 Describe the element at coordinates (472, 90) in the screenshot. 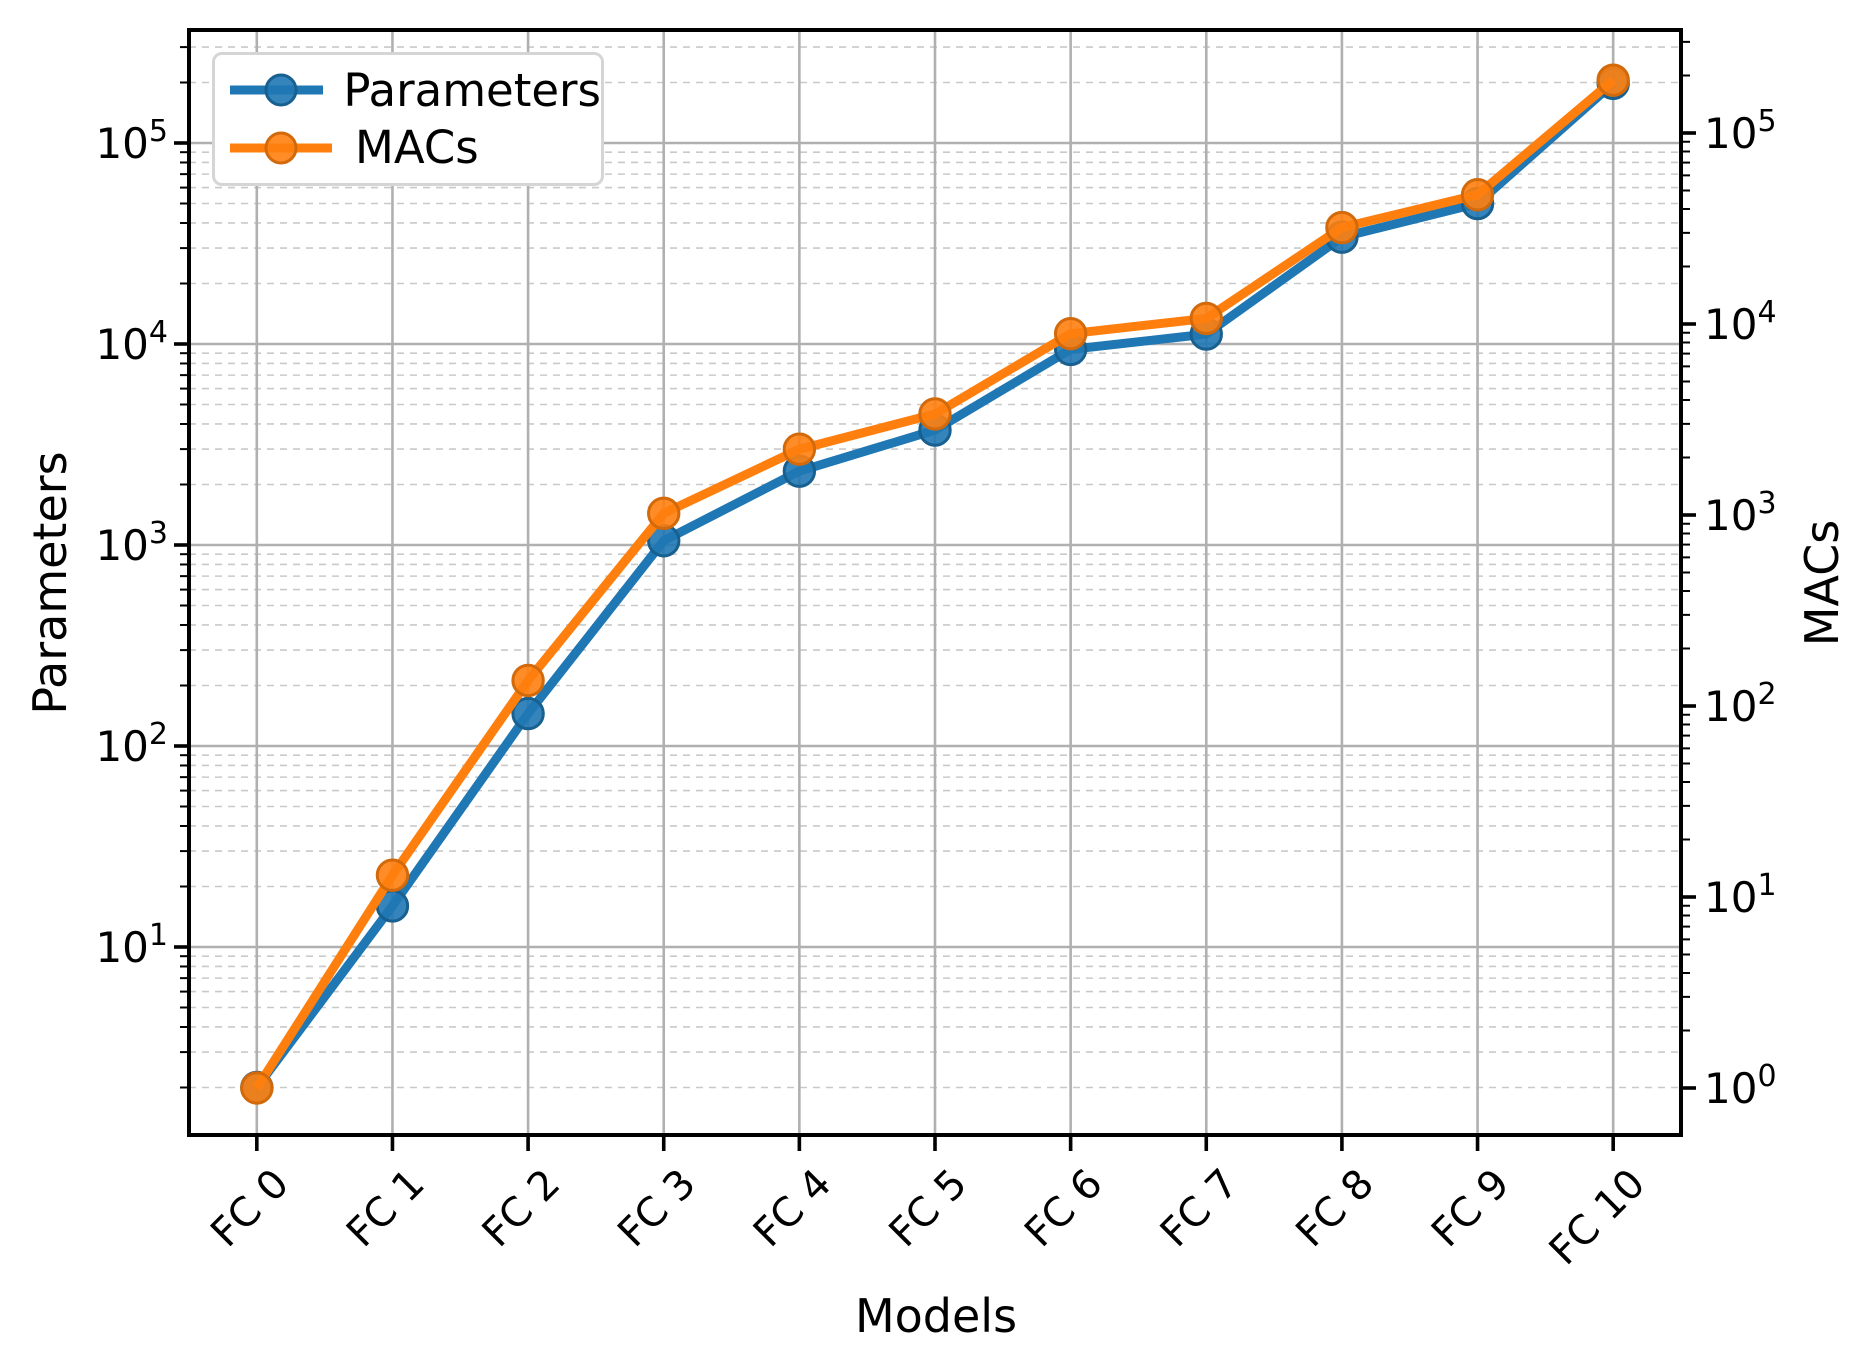

I see `legend-label-parameters: Parameters` at that location.